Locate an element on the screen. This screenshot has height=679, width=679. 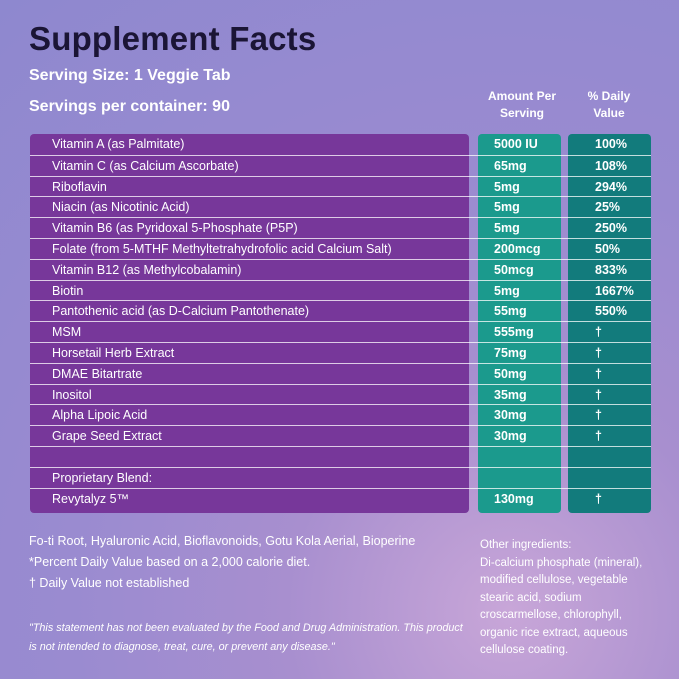
table-row: DMAE Bitartrate 50mg † is located at coordinates (340, 373).